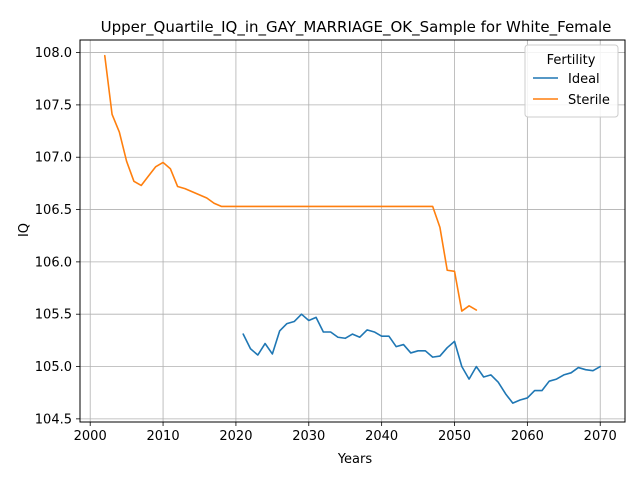  I want to click on y-axis-label: IQ, so click(24, 230).